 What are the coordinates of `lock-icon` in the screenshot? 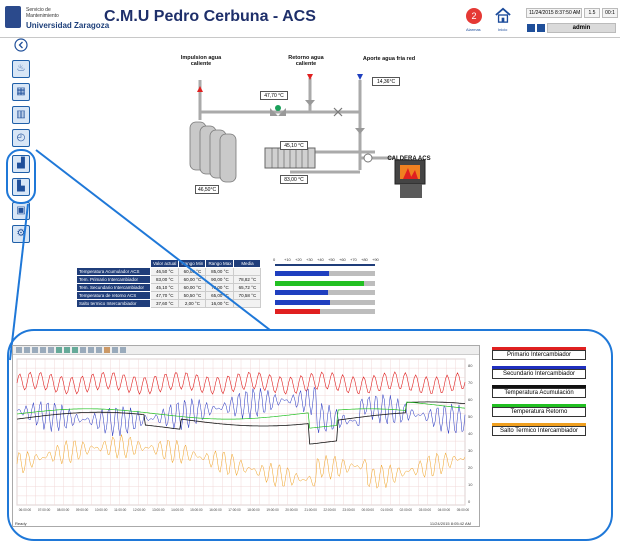 It's located at (531, 28).